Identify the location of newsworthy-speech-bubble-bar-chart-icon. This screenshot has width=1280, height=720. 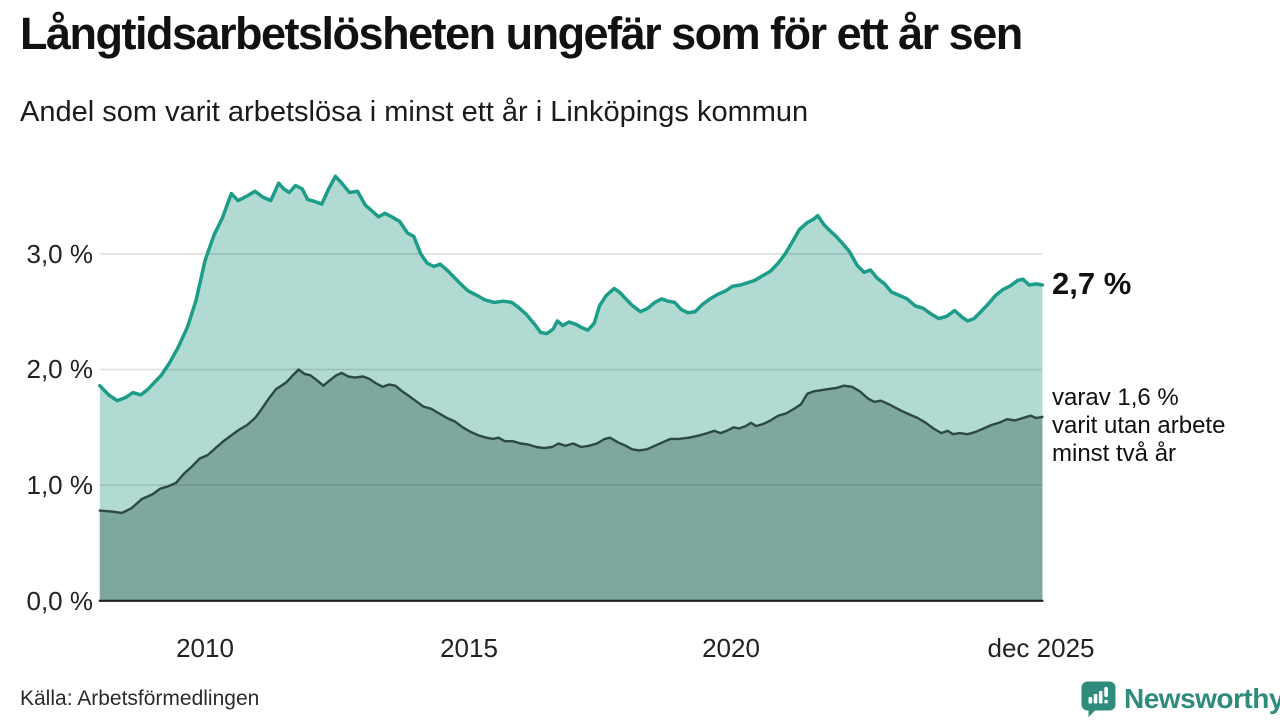
(1098, 699).